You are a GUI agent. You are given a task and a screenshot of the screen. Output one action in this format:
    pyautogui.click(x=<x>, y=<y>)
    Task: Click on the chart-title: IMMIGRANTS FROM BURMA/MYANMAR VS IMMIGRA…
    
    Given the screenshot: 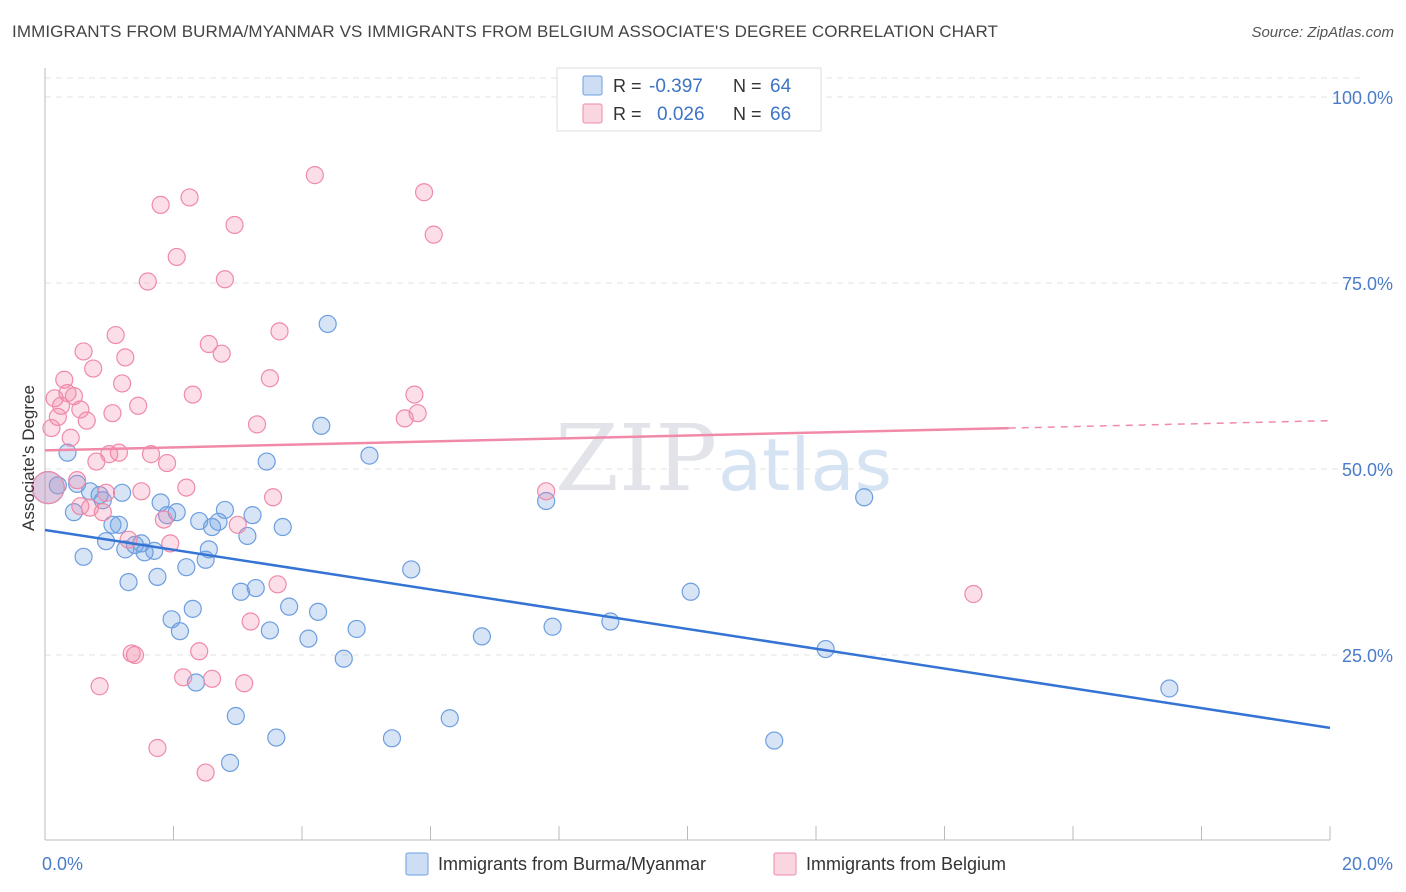 What is the action you would take?
    pyautogui.click(x=505, y=31)
    